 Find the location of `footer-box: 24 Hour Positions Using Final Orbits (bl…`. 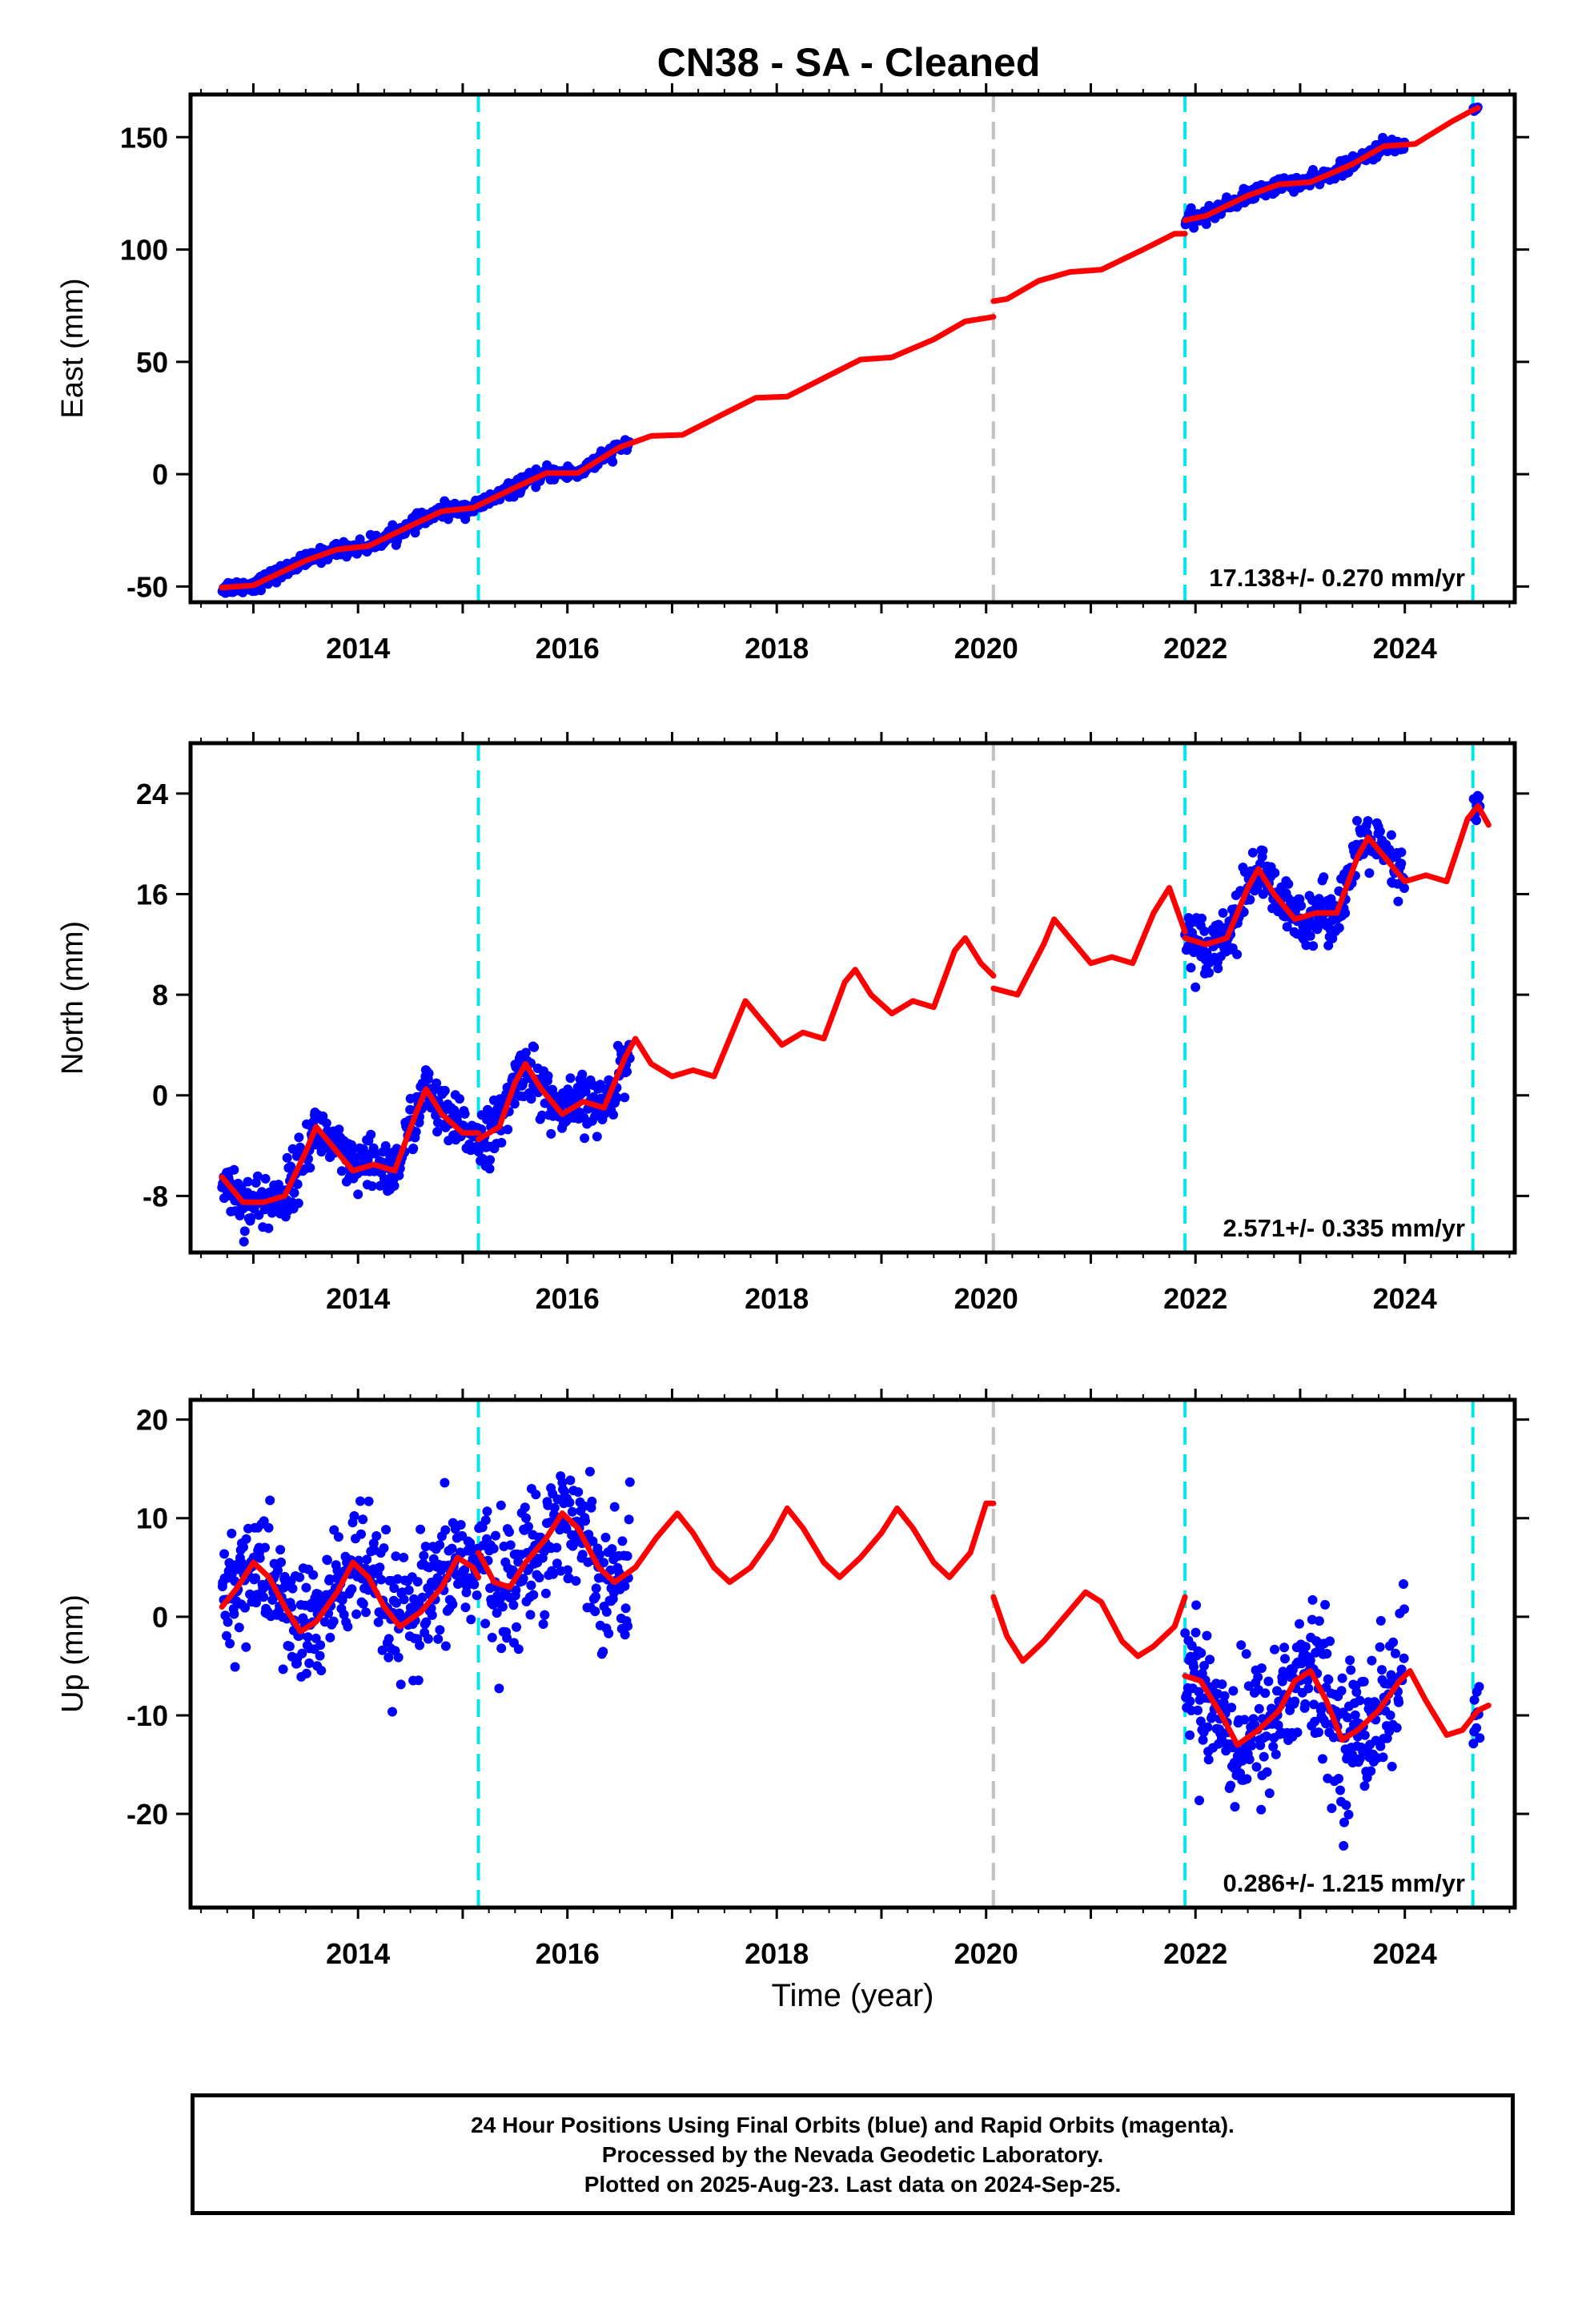

footer-box: 24 Hour Positions Using Final Orbits (bl… is located at coordinates (853, 2154).